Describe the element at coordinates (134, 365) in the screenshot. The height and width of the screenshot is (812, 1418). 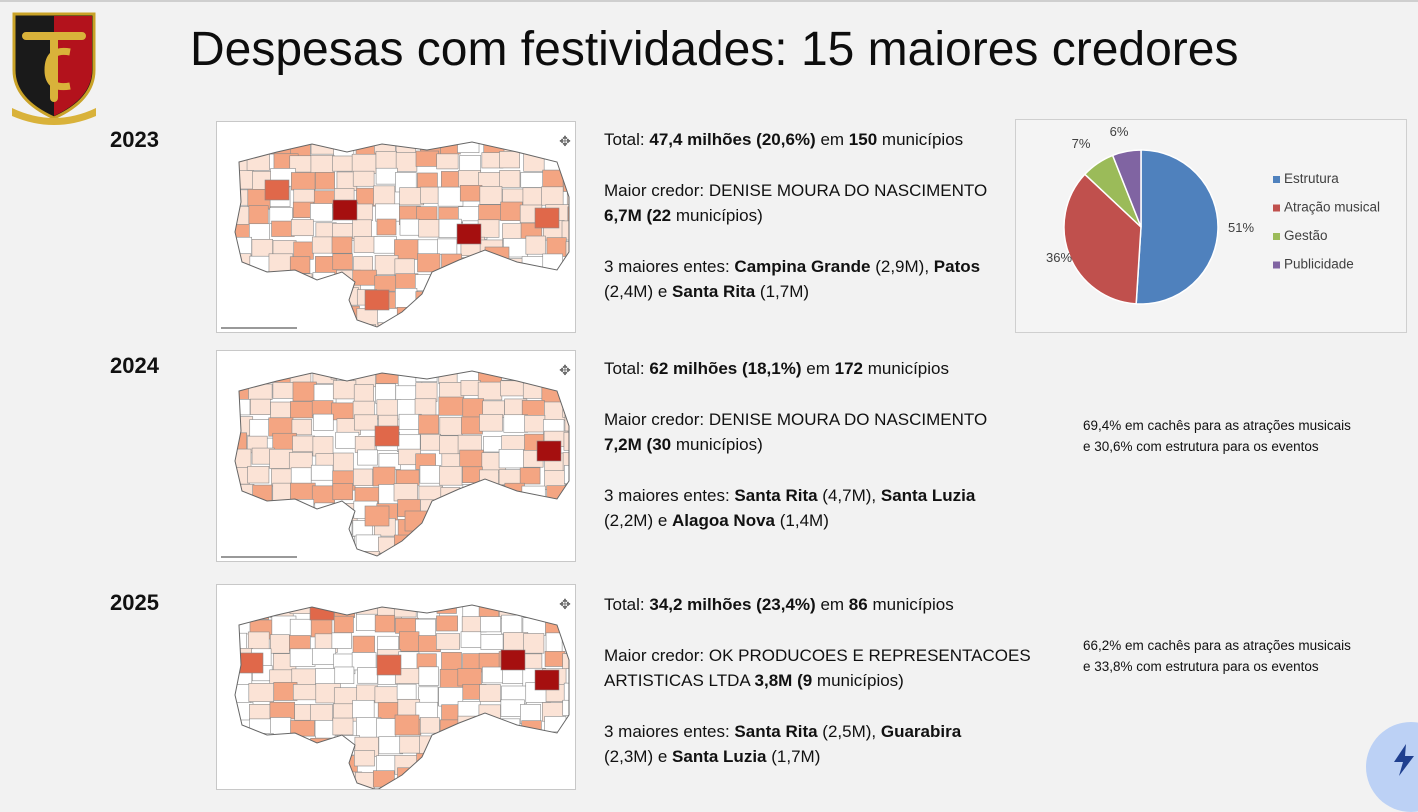
I see `year-label-2024: 2024` at that location.